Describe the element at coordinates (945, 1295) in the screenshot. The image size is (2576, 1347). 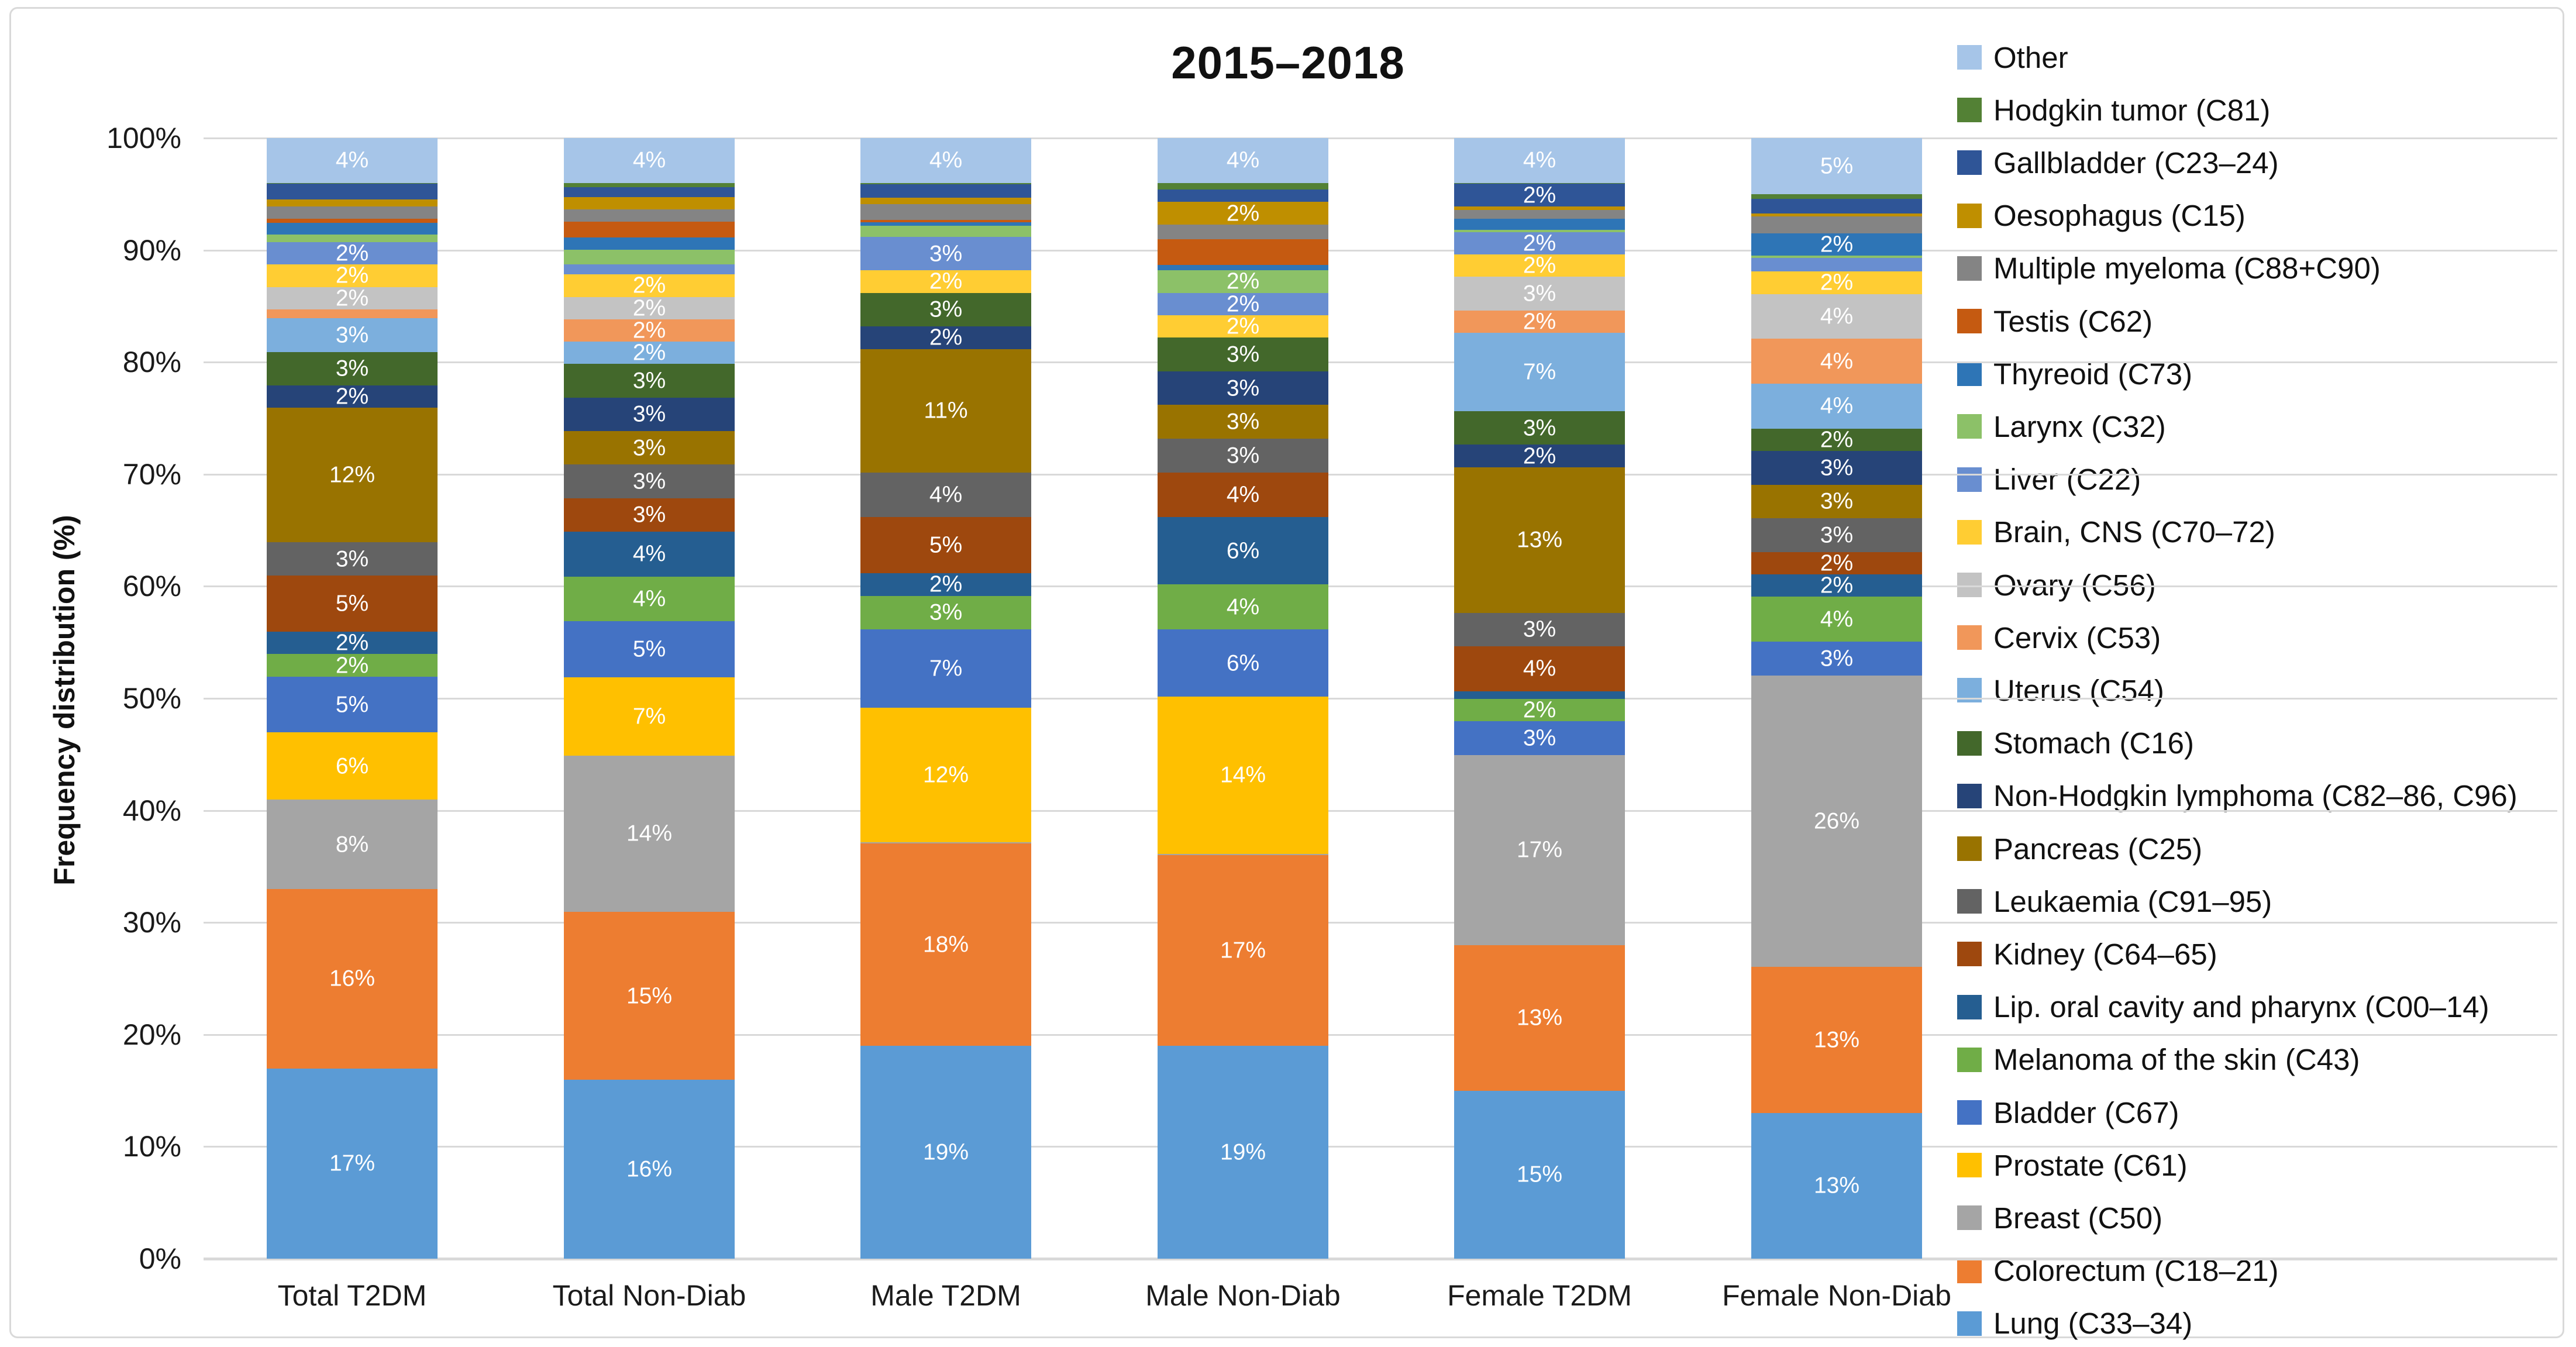
I see `x-tick-label: Male T2DM` at that location.